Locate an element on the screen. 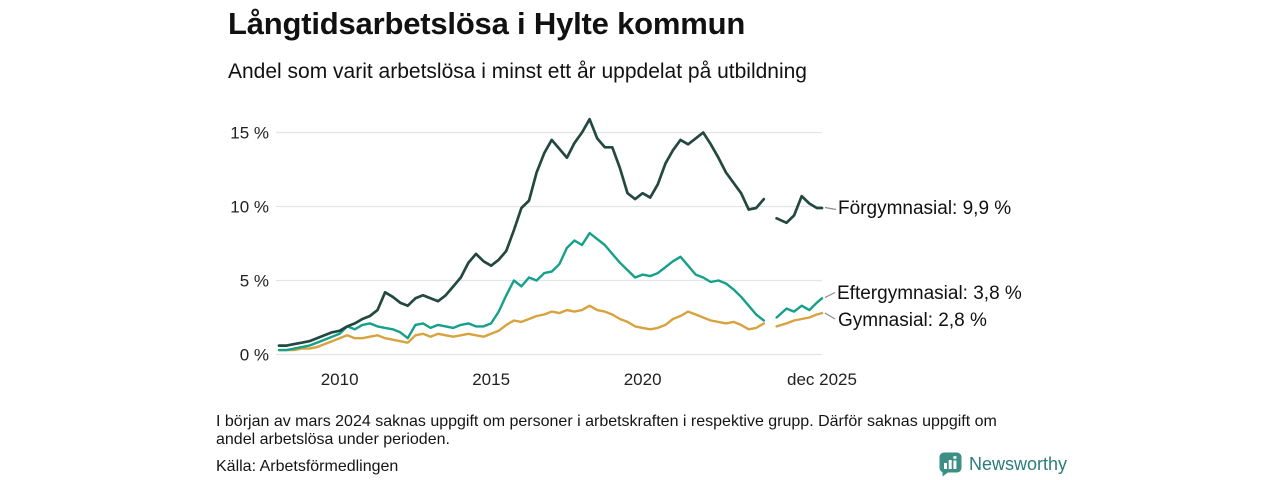 The height and width of the screenshot is (480, 1280). series-line-eftergymnasial is located at coordinates (550, 291).